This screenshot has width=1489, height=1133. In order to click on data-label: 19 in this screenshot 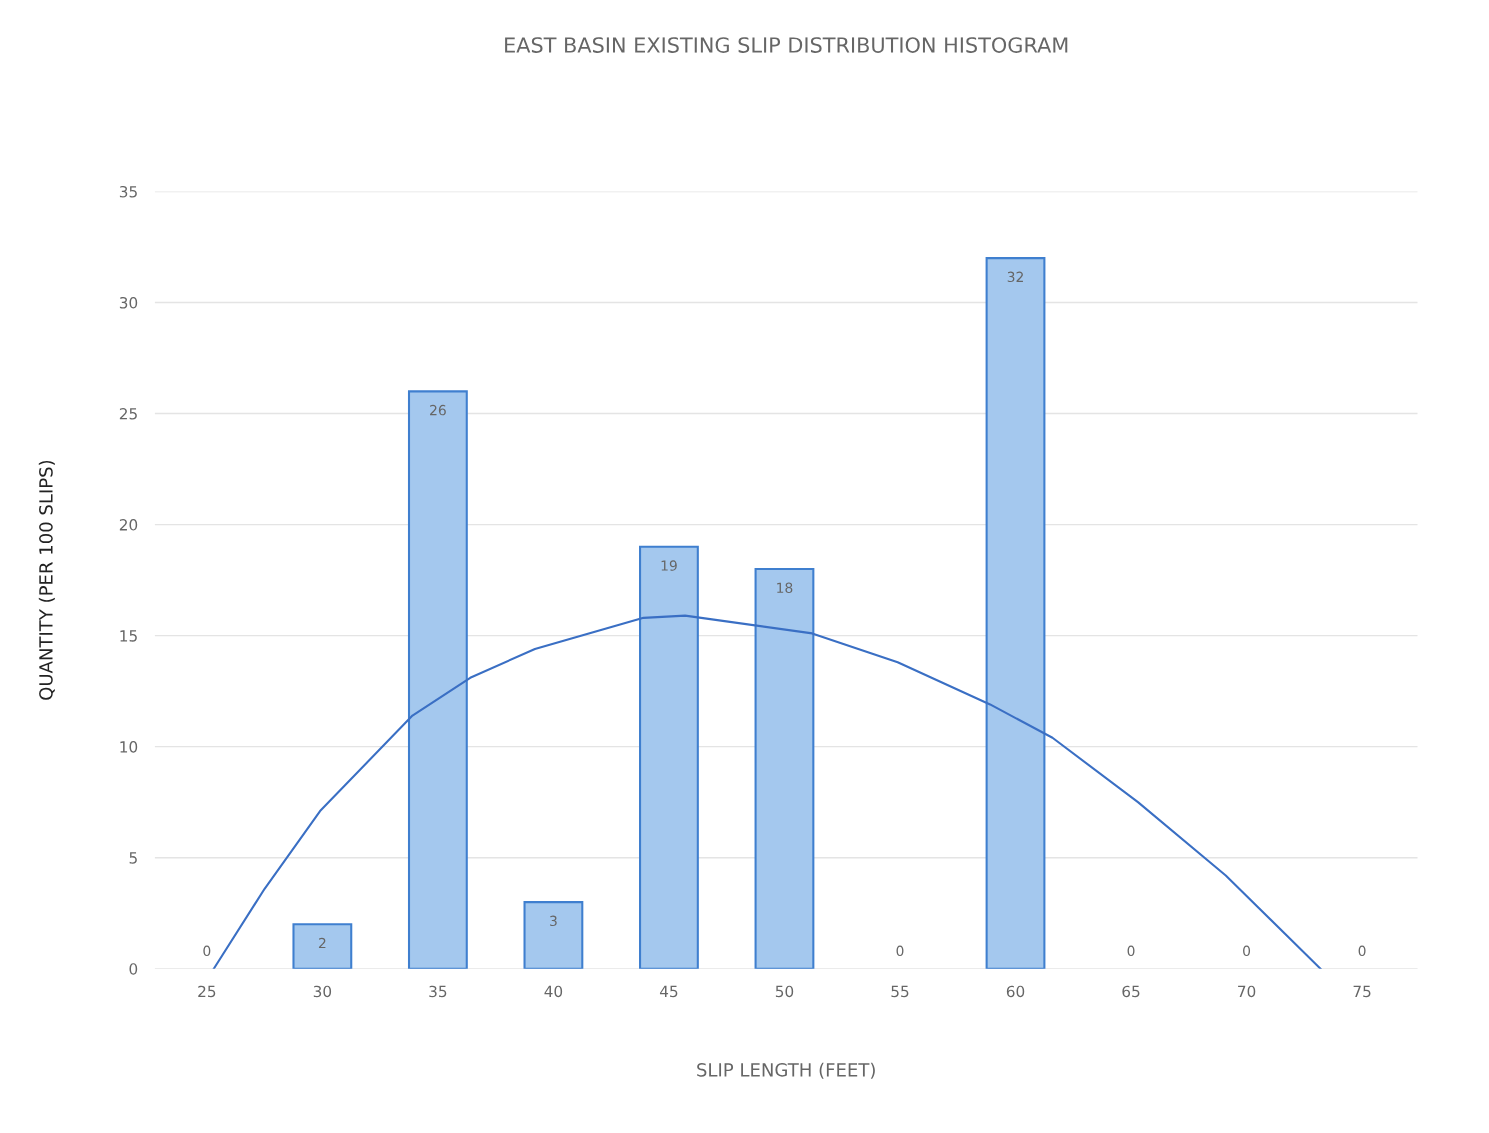, I will do `click(669, 565)`.